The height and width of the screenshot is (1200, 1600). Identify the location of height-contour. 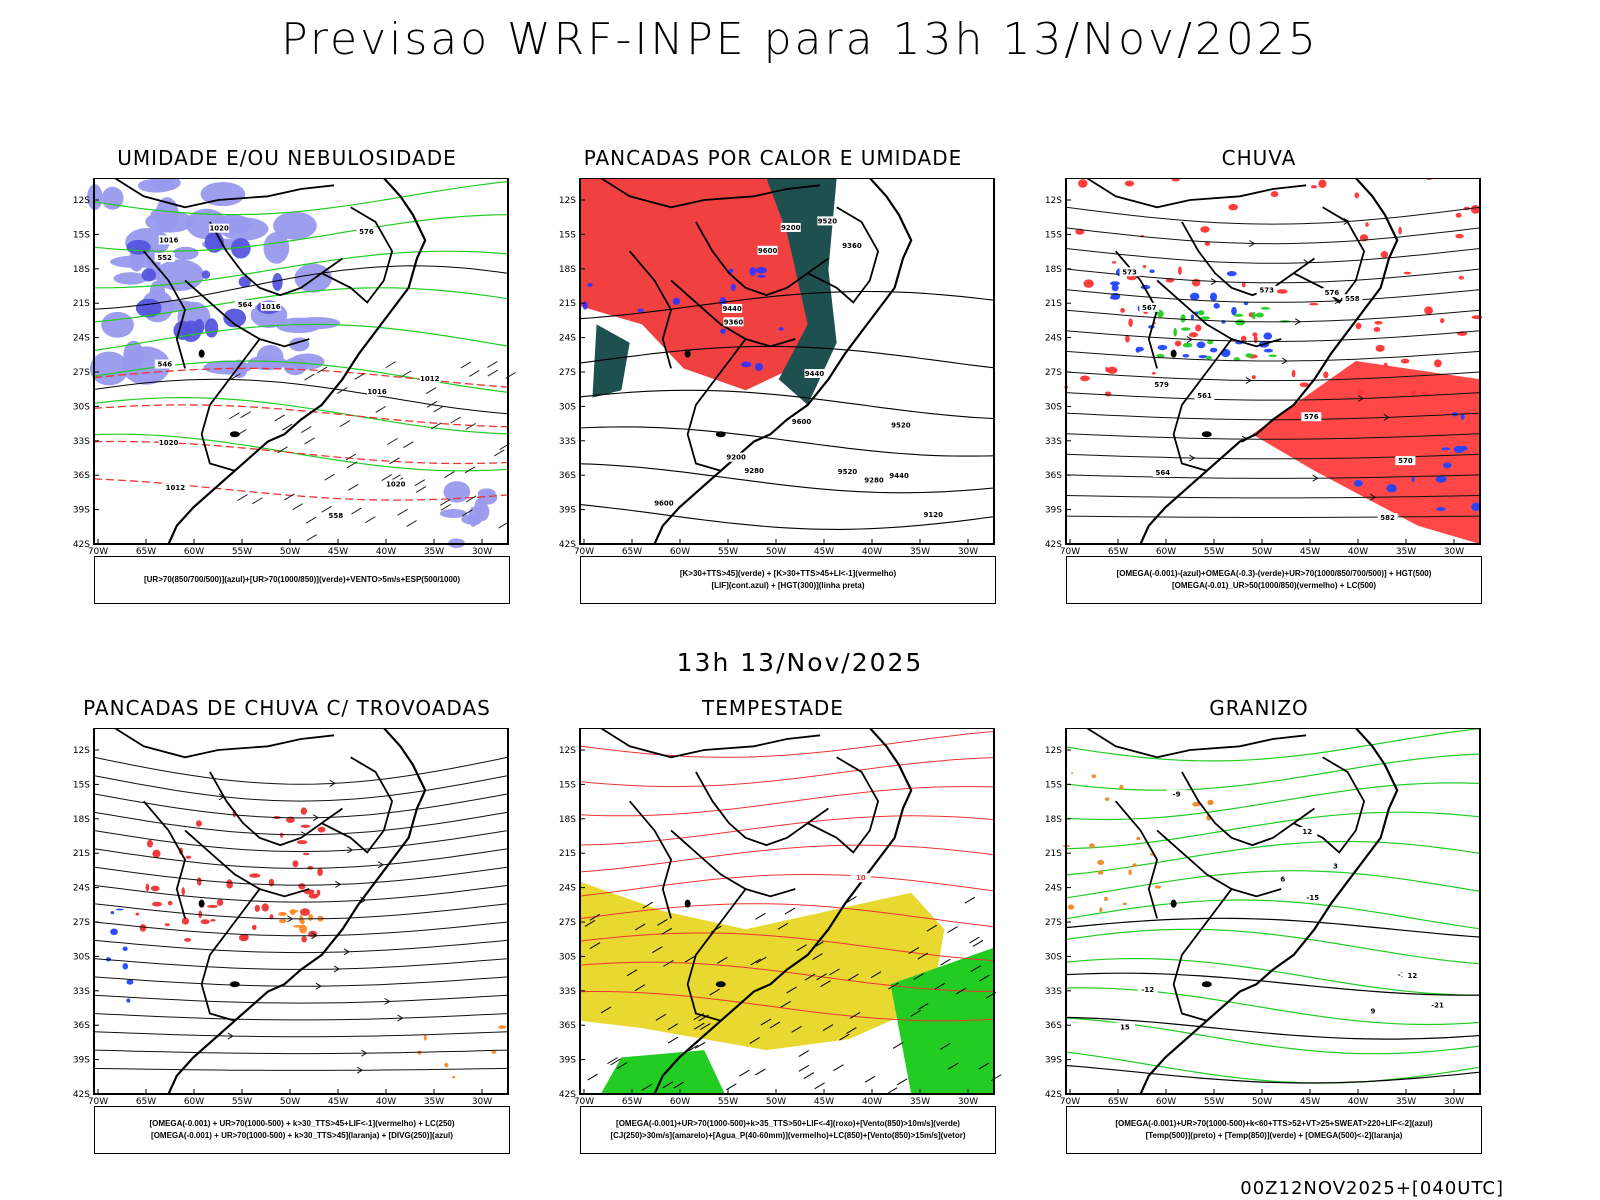
(787, 357).